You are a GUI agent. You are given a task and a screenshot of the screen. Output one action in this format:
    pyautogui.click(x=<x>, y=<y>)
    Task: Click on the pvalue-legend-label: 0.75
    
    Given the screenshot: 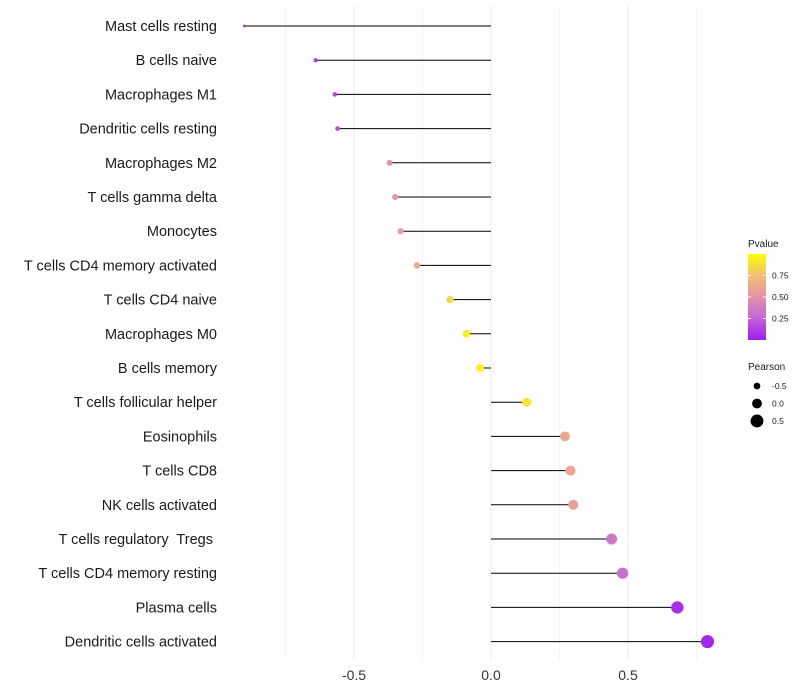 What is the action you would take?
    pyautogui.click(x=780, y=276)
    